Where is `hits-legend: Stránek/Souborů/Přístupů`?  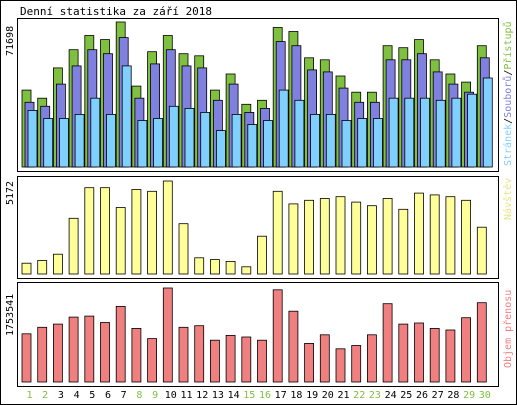 hits-legend: Stránek/Souborů/Přístupů is located at coordinates (508, 93).